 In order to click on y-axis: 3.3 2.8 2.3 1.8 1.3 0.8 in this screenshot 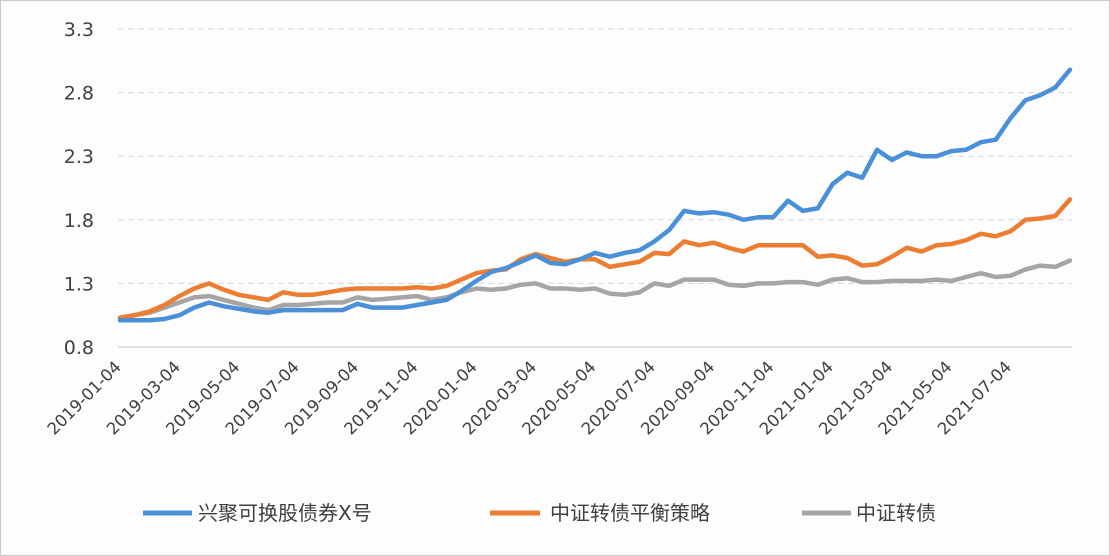, I will do `click(79, 189)`.